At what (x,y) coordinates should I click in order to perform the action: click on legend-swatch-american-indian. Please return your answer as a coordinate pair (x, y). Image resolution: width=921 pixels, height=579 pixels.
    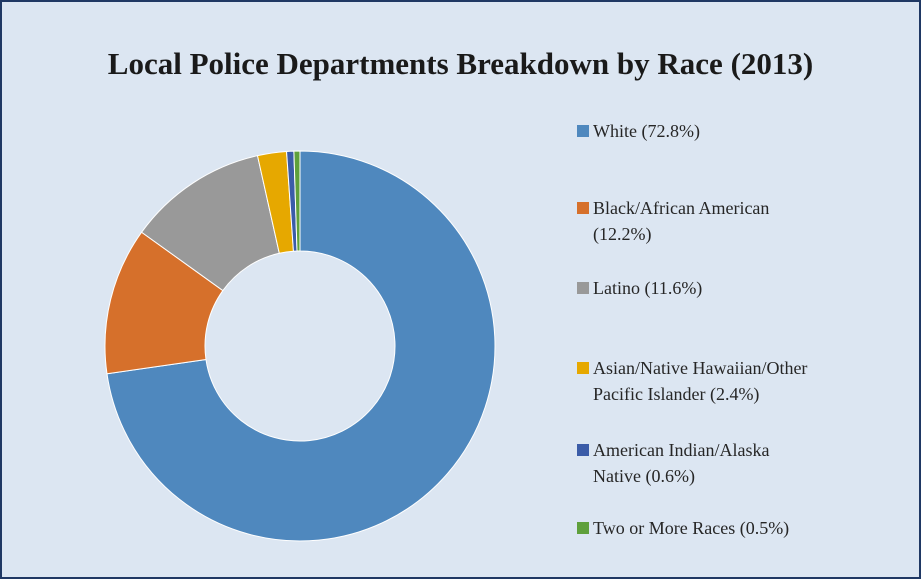
    Looking at the image, I should click on (583, 450).